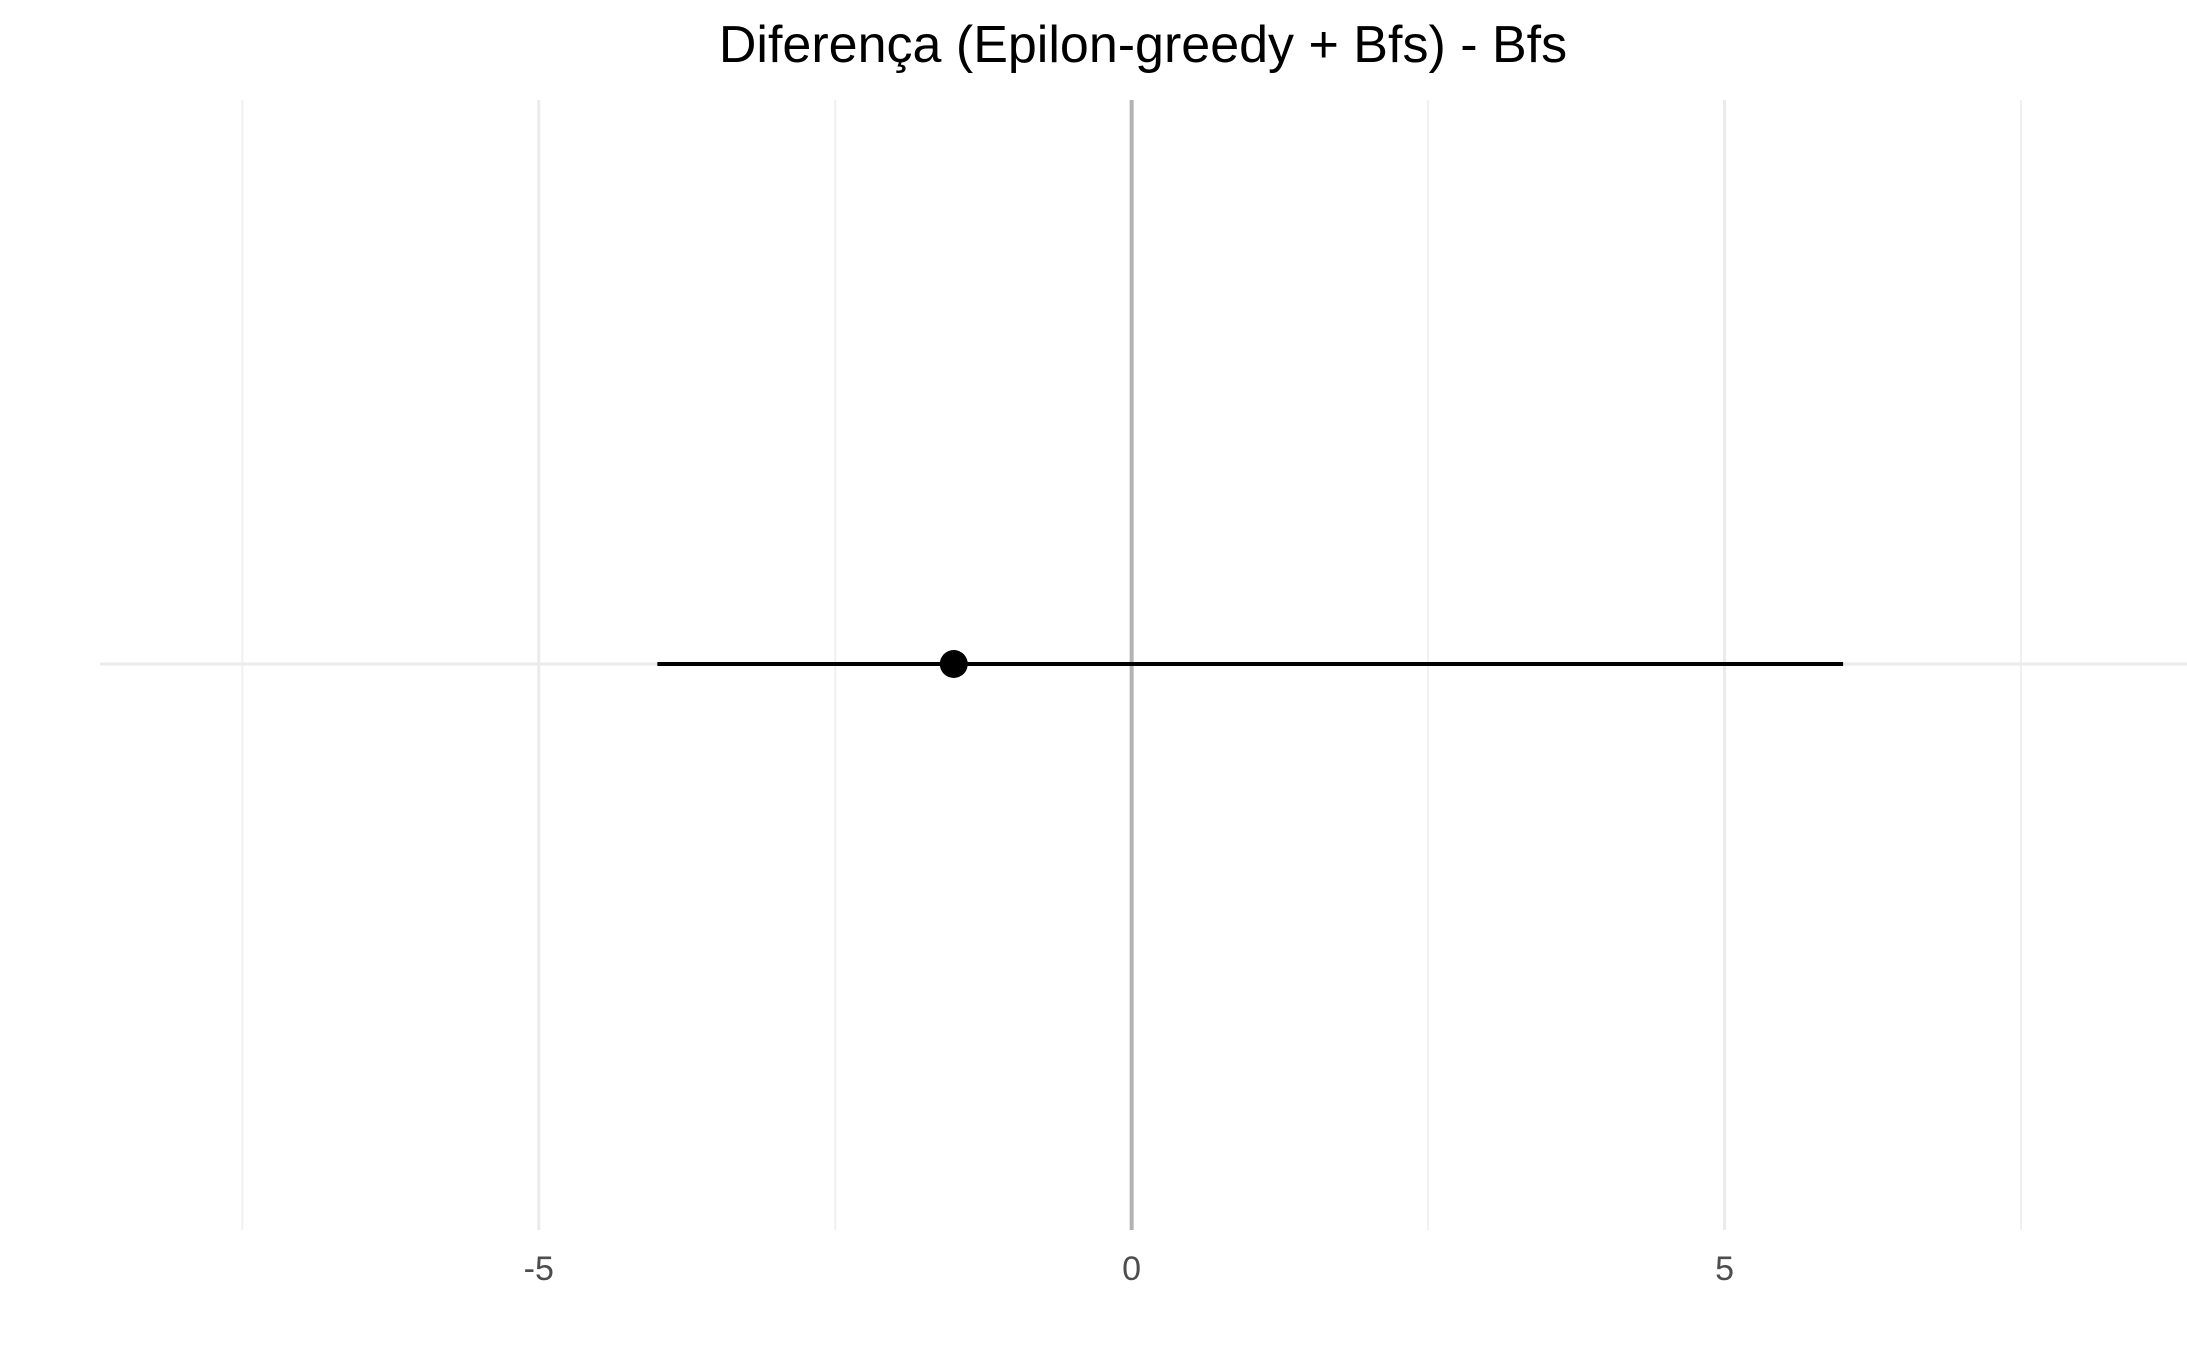 The width and height of the screenshot is (2187, 1350). Describe the element at coordinates (953, 664) in the screenshot. I see `estimate-point` at that location.